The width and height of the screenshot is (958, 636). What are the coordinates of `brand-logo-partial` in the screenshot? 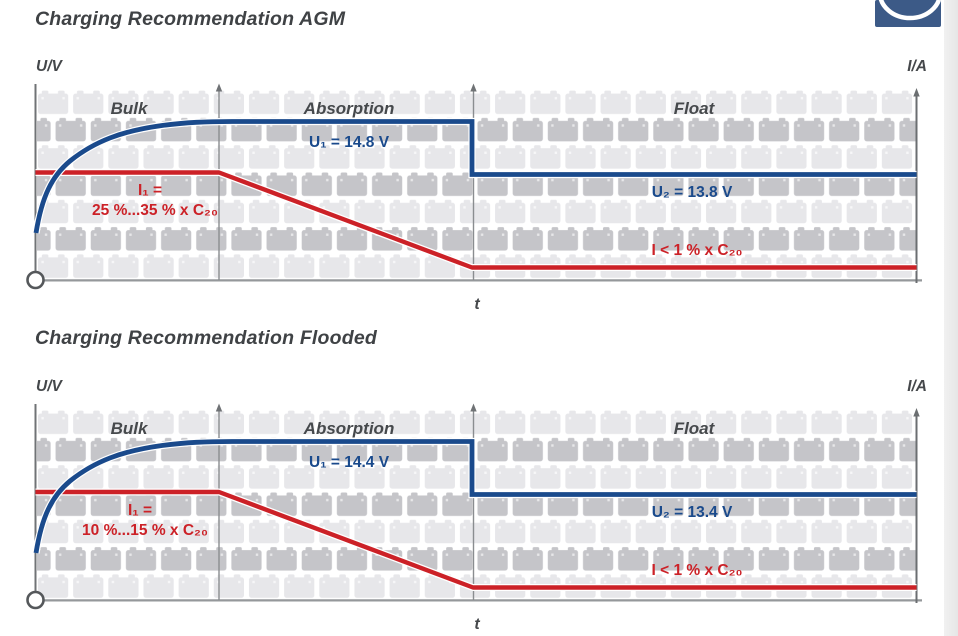 It's located at (908, 13).